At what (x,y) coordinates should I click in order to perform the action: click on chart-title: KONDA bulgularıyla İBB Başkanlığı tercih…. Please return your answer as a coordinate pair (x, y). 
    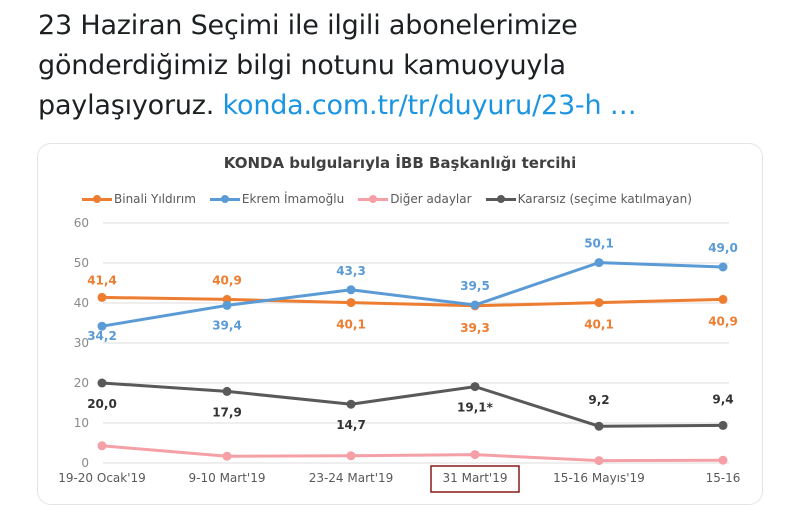
    Looking at the image, I should click on (400, 163).